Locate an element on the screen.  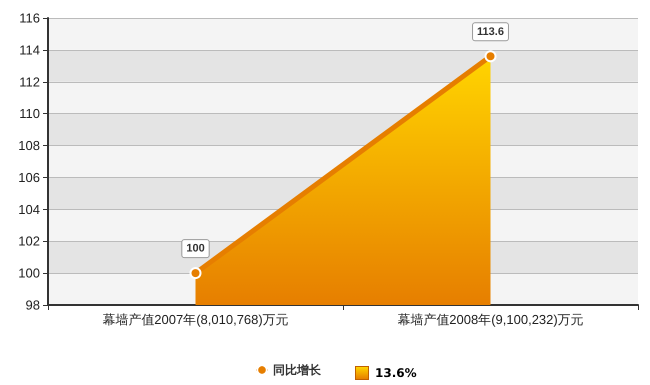
x-tick-label: 幕墙产值2007年(8,010,768)万元 is located at coordinates (195, 319).